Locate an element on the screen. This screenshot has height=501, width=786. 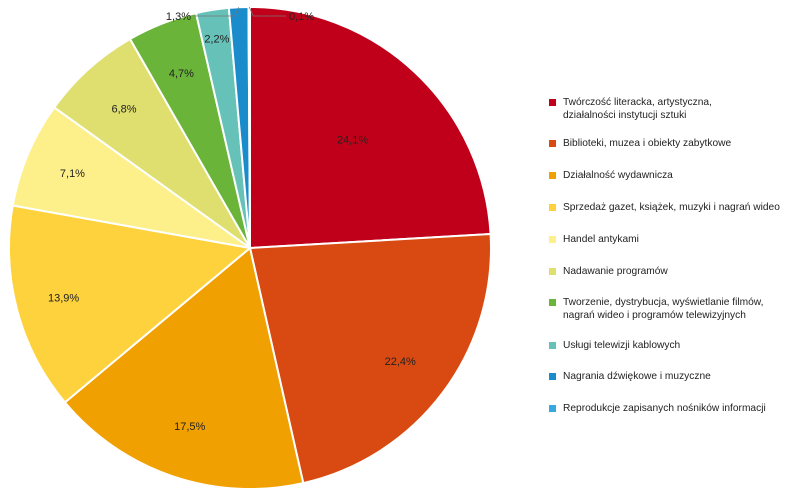
slice-value-label: 17,5% is located at coordinates (189, 427).